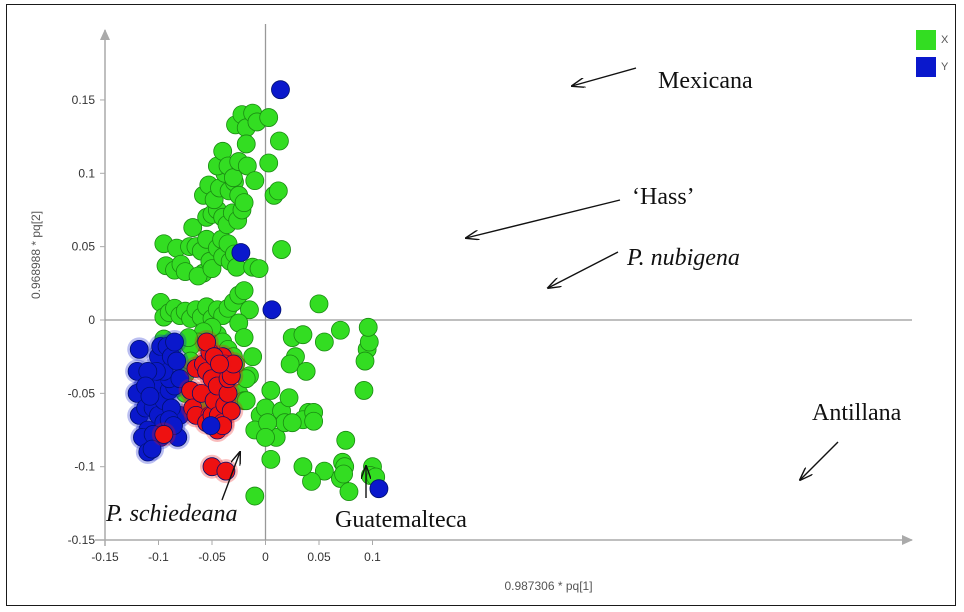  Describe the element at coordinates (91, 320) in the screenshot. I see `y-tick-label: 0` at that location.